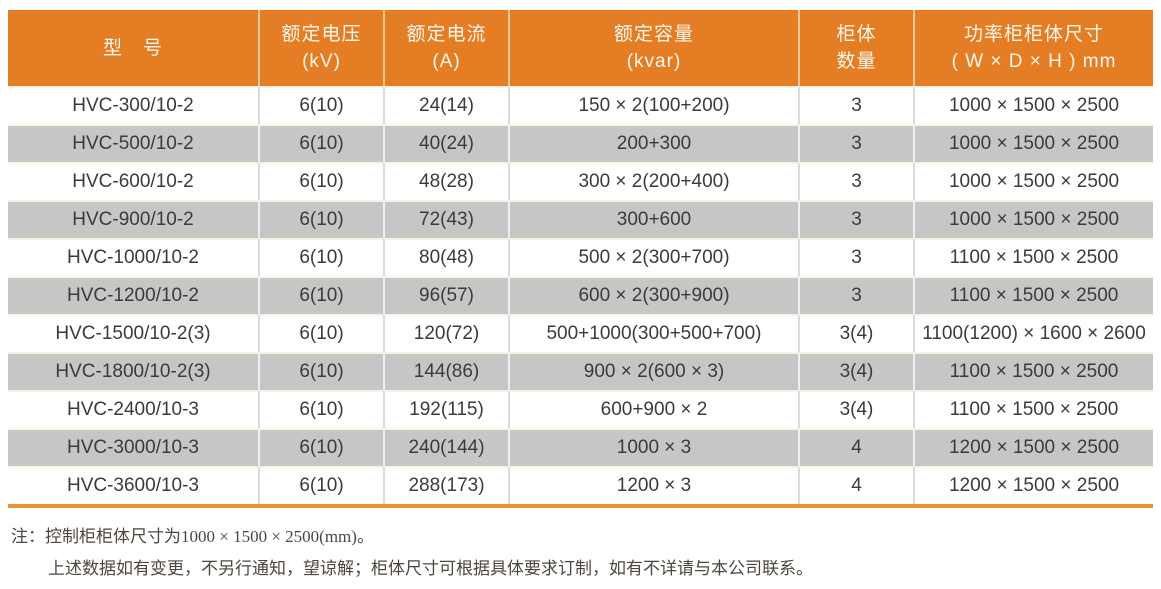  What do you see at coordinates (856, 61) in the screenshot?
I see `col-header-cabinet-count-label2: 数量` at bounding box center [856, 61].